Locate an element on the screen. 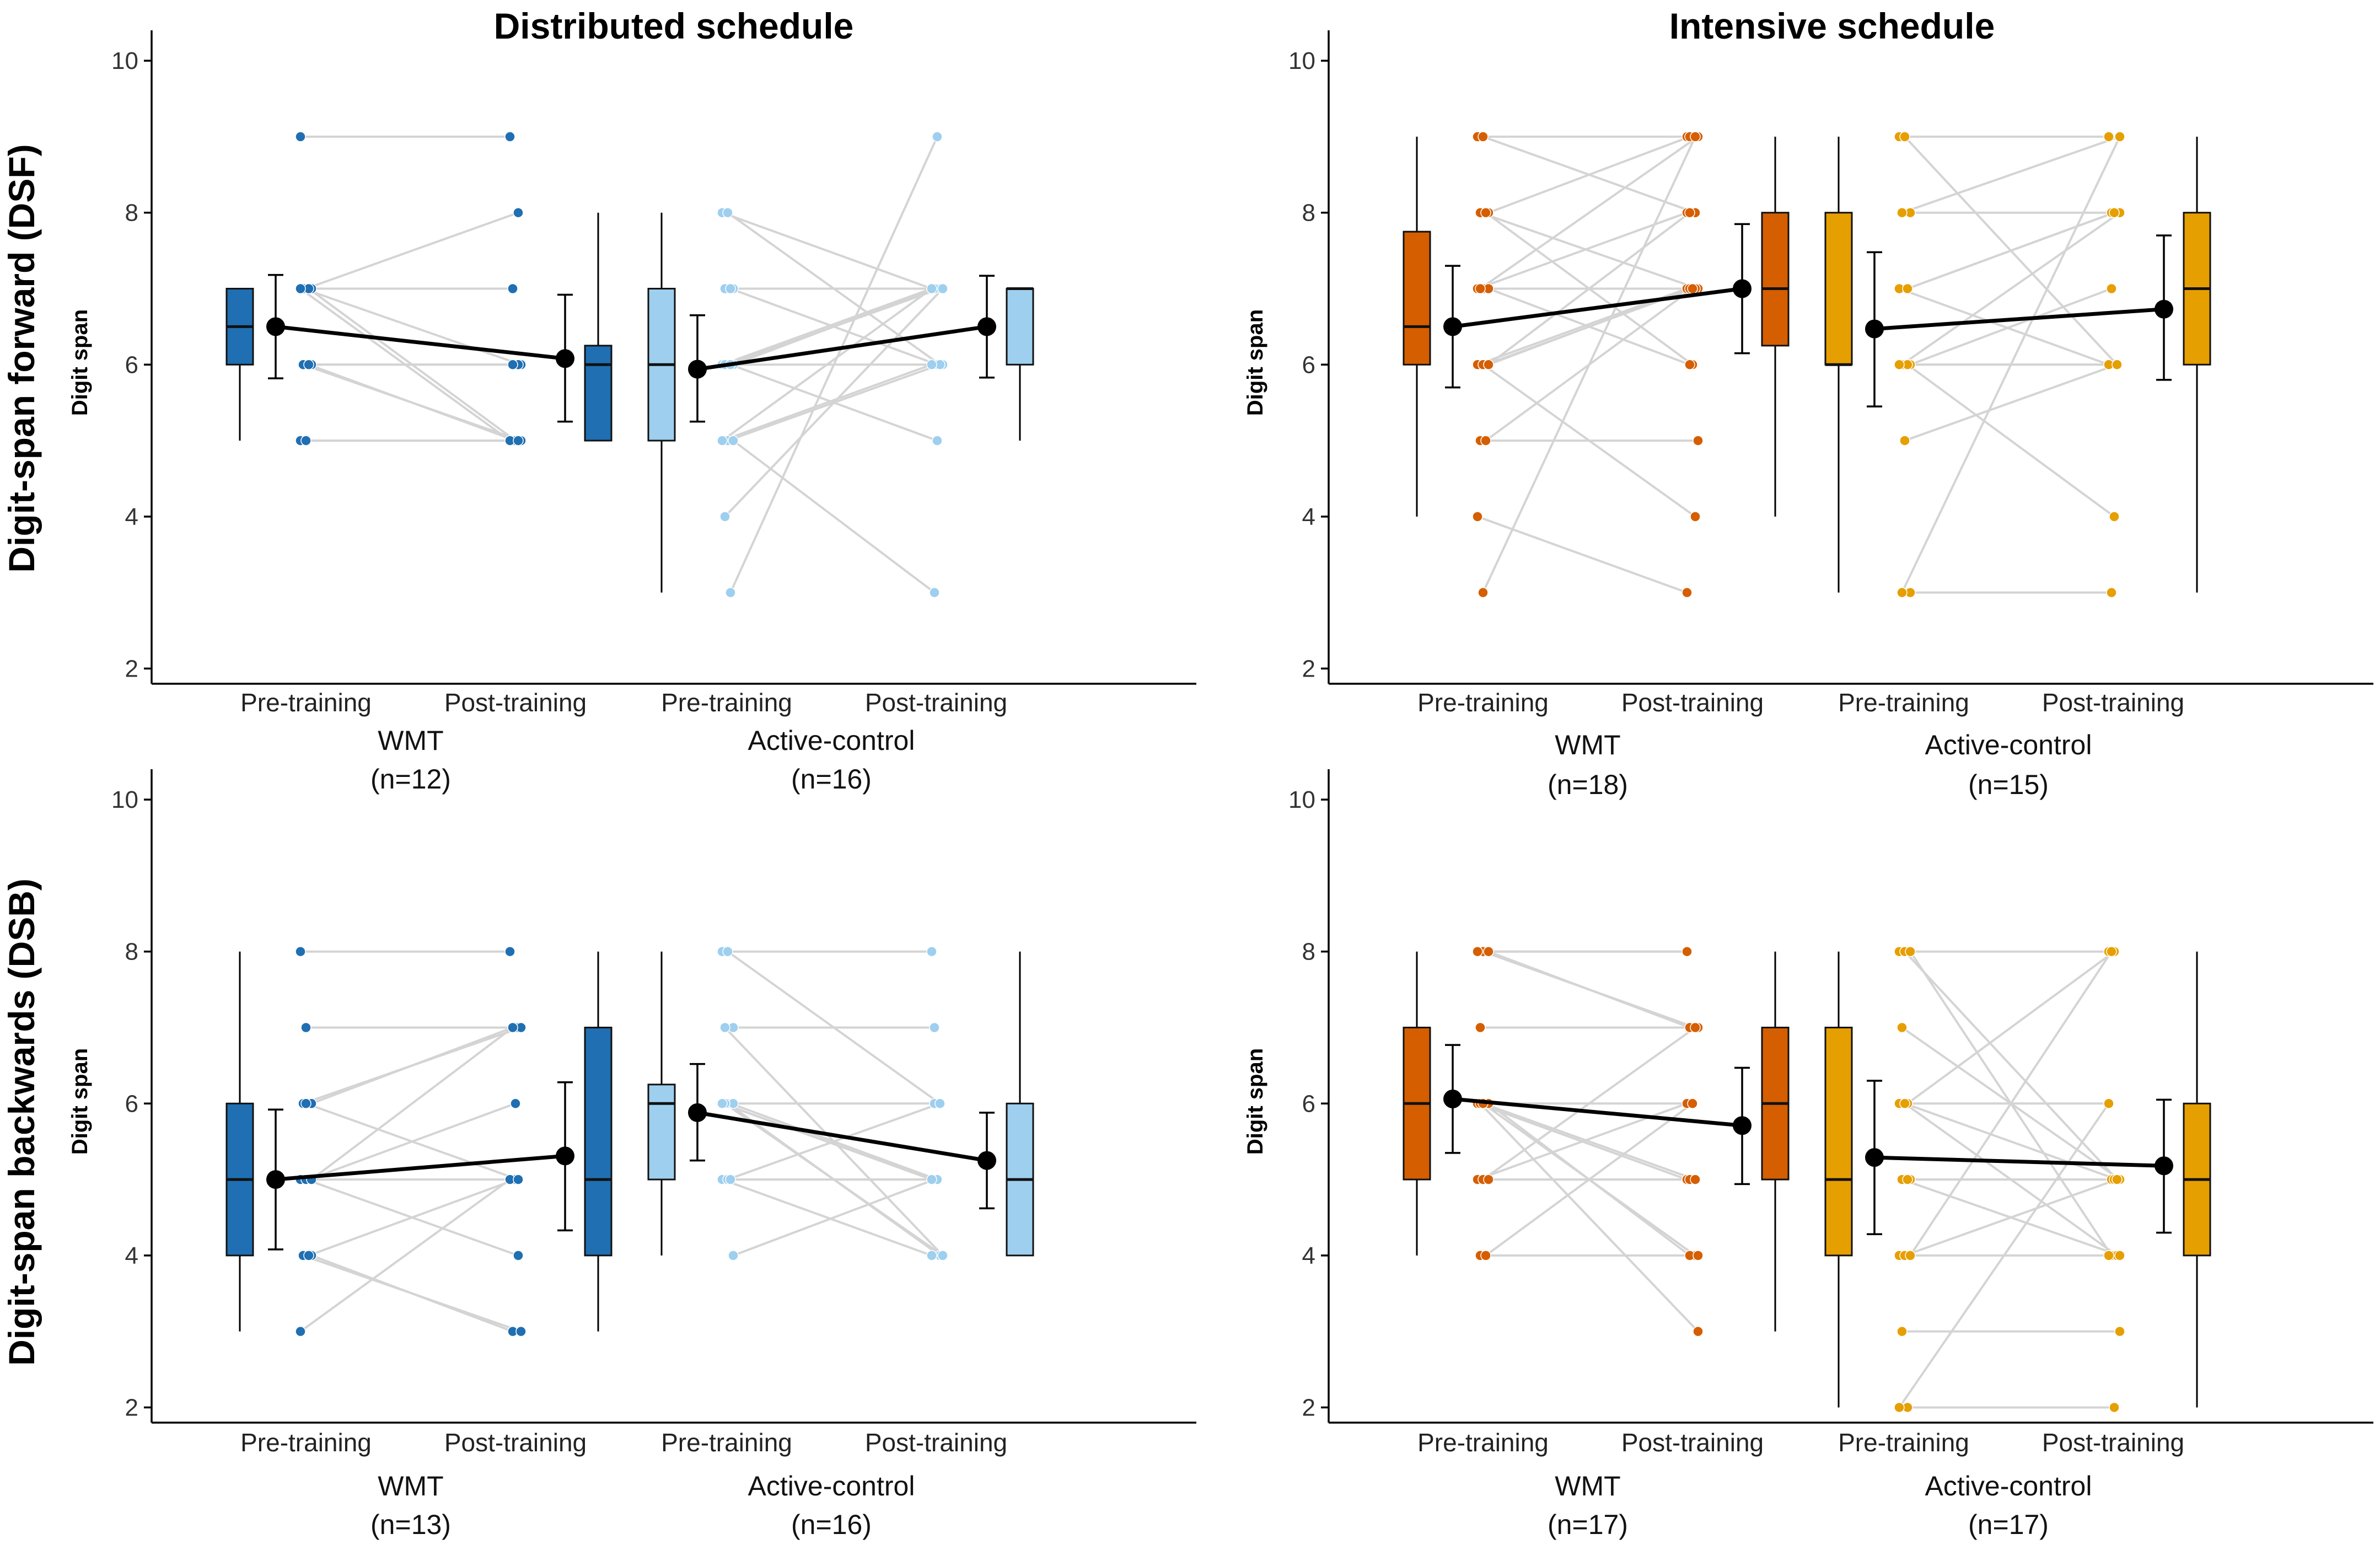 Image resolution: width=2380 pixels, height=1550 pixels. group-label: WMT is located at coordinates (410, 1486).